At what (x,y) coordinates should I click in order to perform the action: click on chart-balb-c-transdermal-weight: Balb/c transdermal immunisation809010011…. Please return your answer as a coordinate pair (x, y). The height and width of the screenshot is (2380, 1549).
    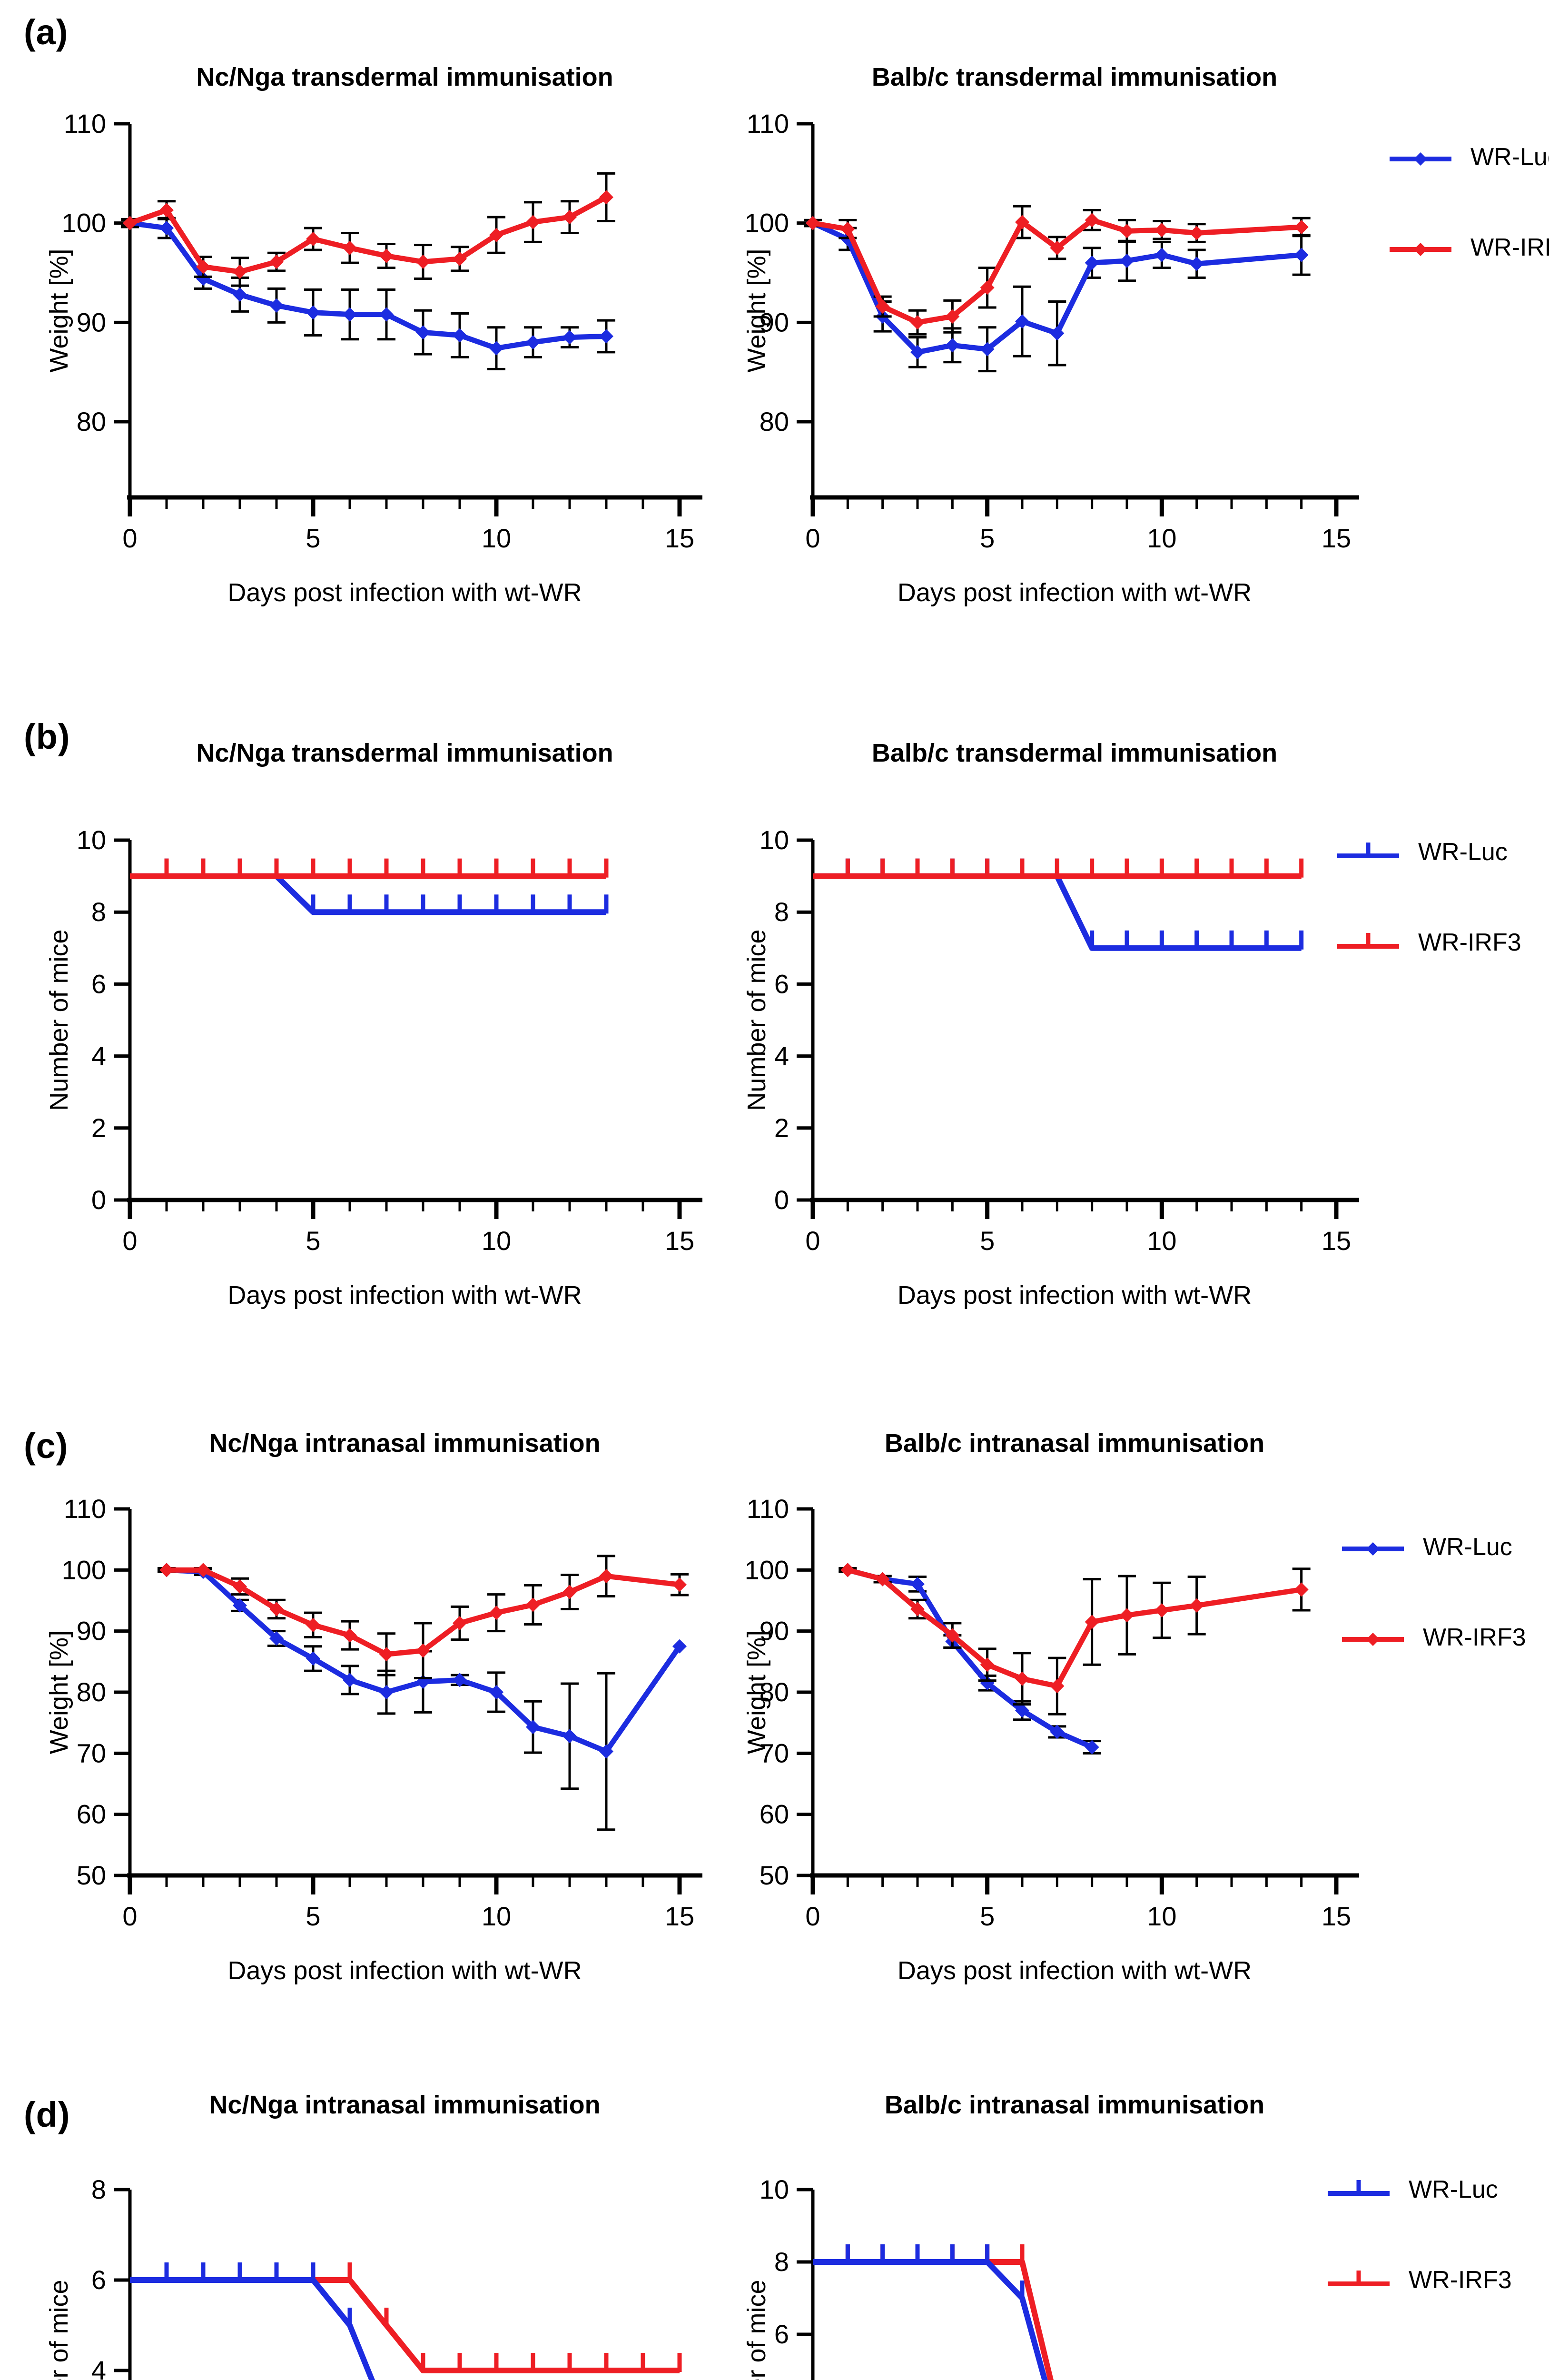
    Looking at the image, I should click on (1050, 335).